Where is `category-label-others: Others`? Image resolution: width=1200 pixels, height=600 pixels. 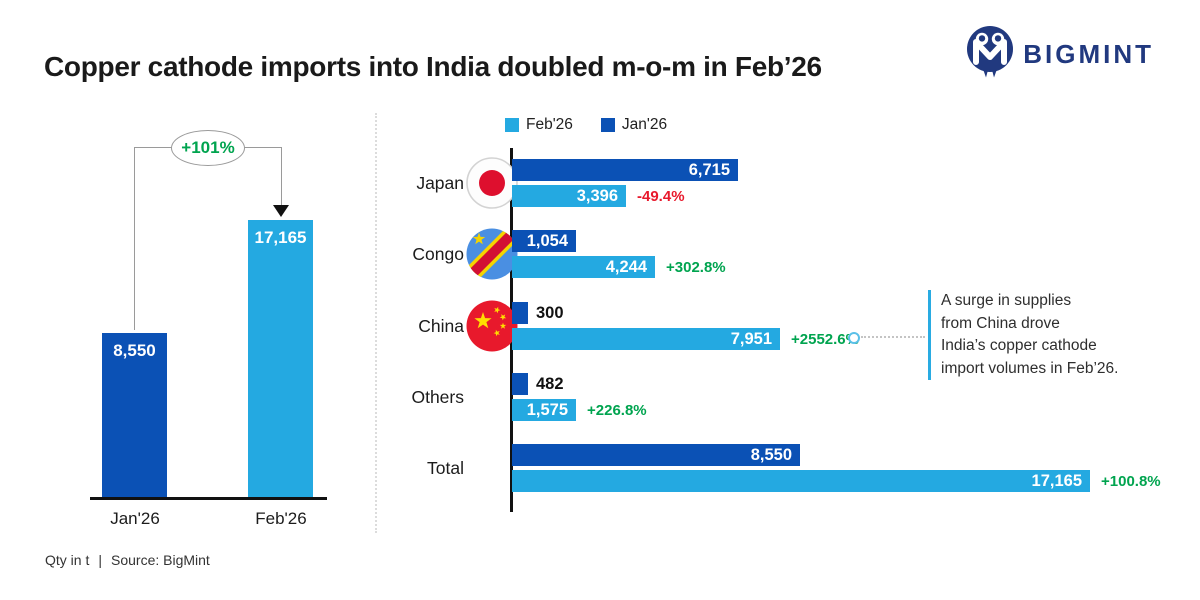
category-label-others: Others is located at coordinates (437, 397).